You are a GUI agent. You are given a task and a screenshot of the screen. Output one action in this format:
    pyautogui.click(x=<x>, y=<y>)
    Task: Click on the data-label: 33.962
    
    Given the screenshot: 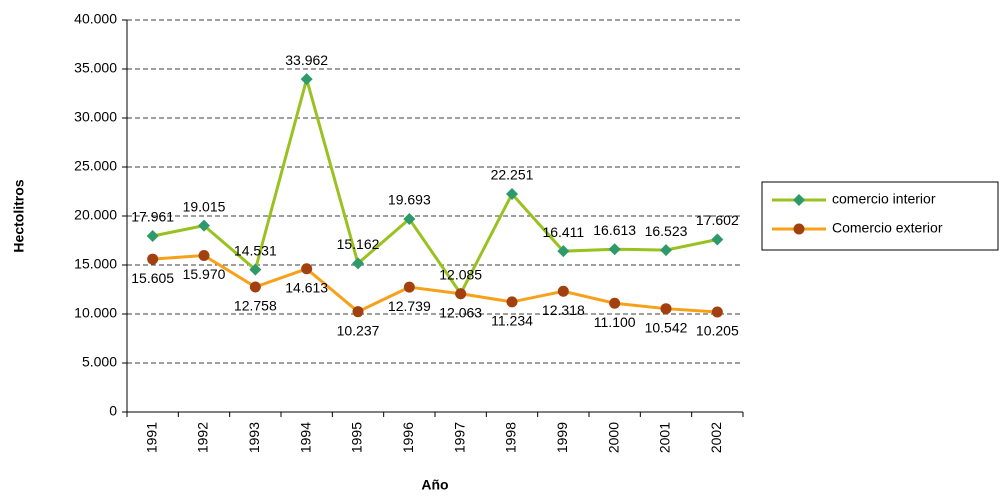 What is the action you would take?
    pyautogui.click(x=306, y=60)
    